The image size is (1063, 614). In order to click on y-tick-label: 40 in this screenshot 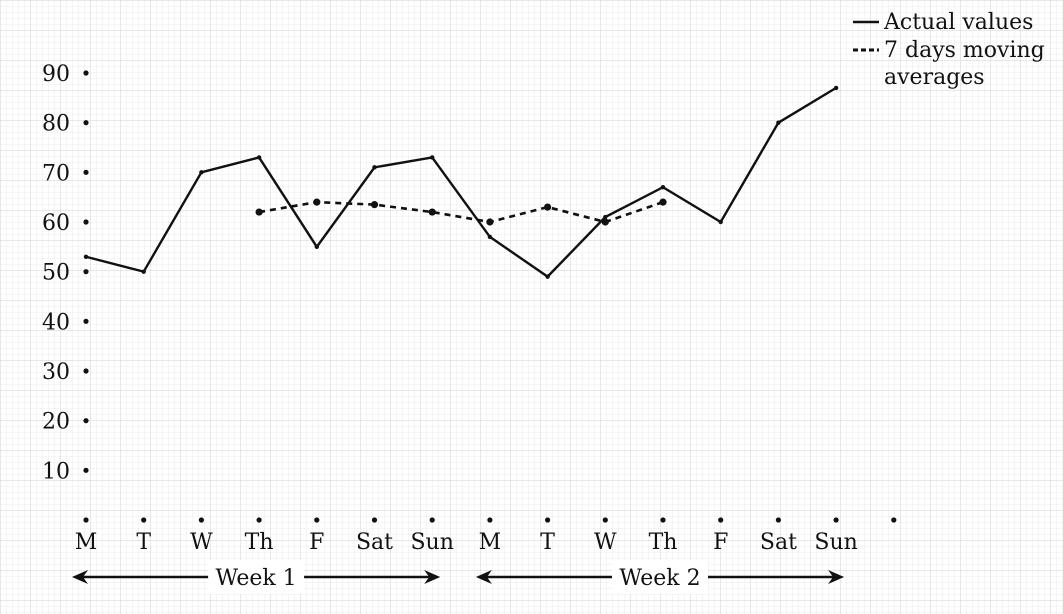, I will do `click(56, 322)`.